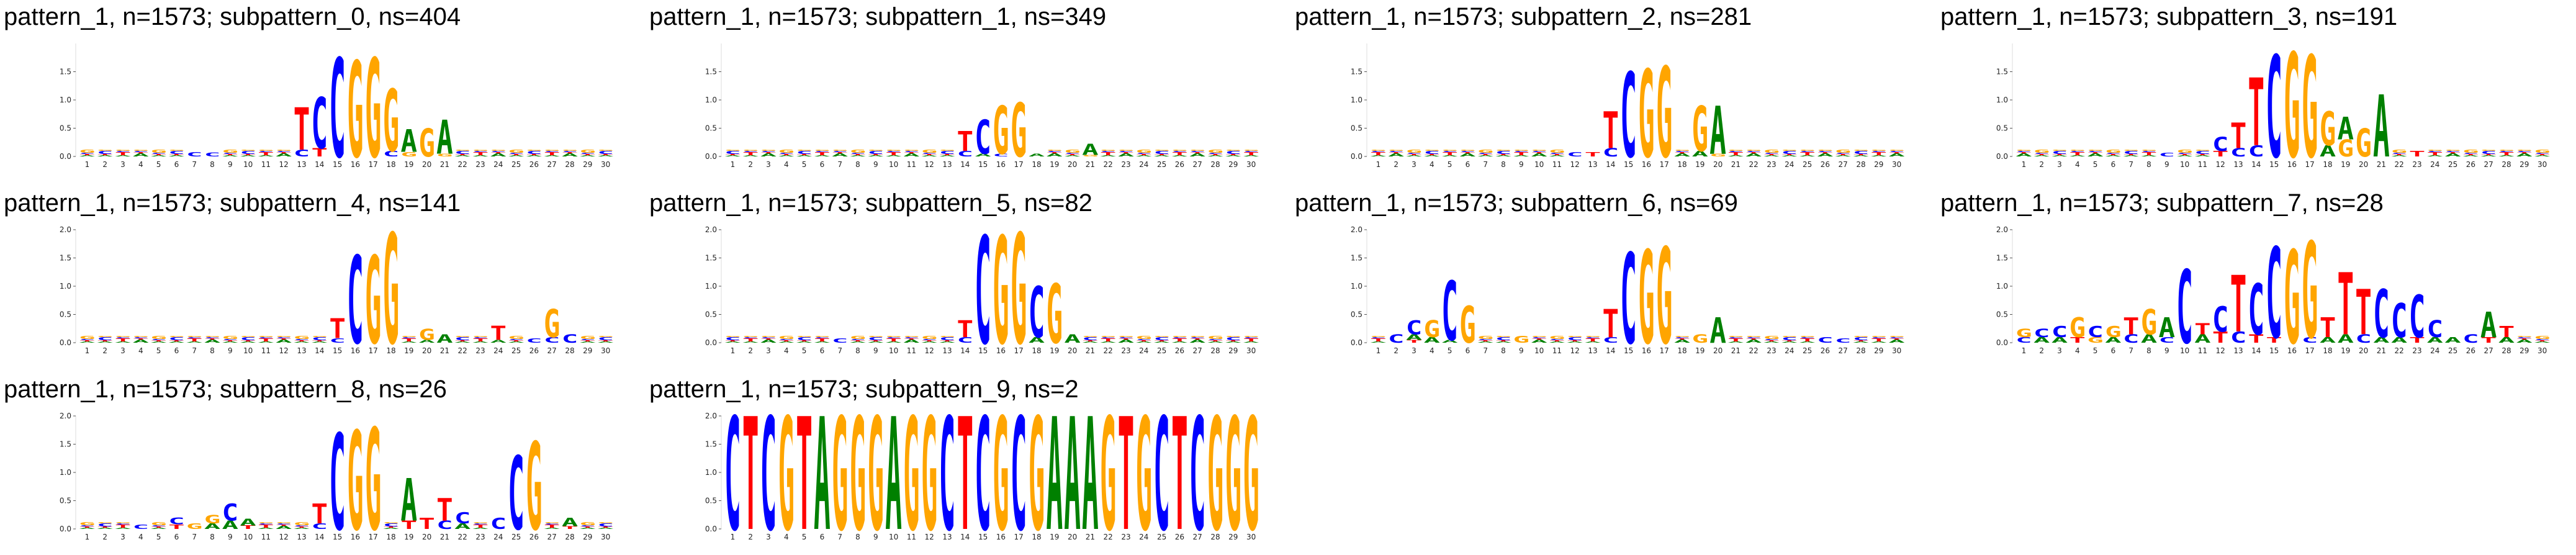 This screenshot has height=555, width=2576. Describe the element at coordinates (65, 501) in the screenshot. I see `y-tick-label: 0.5` at that location.